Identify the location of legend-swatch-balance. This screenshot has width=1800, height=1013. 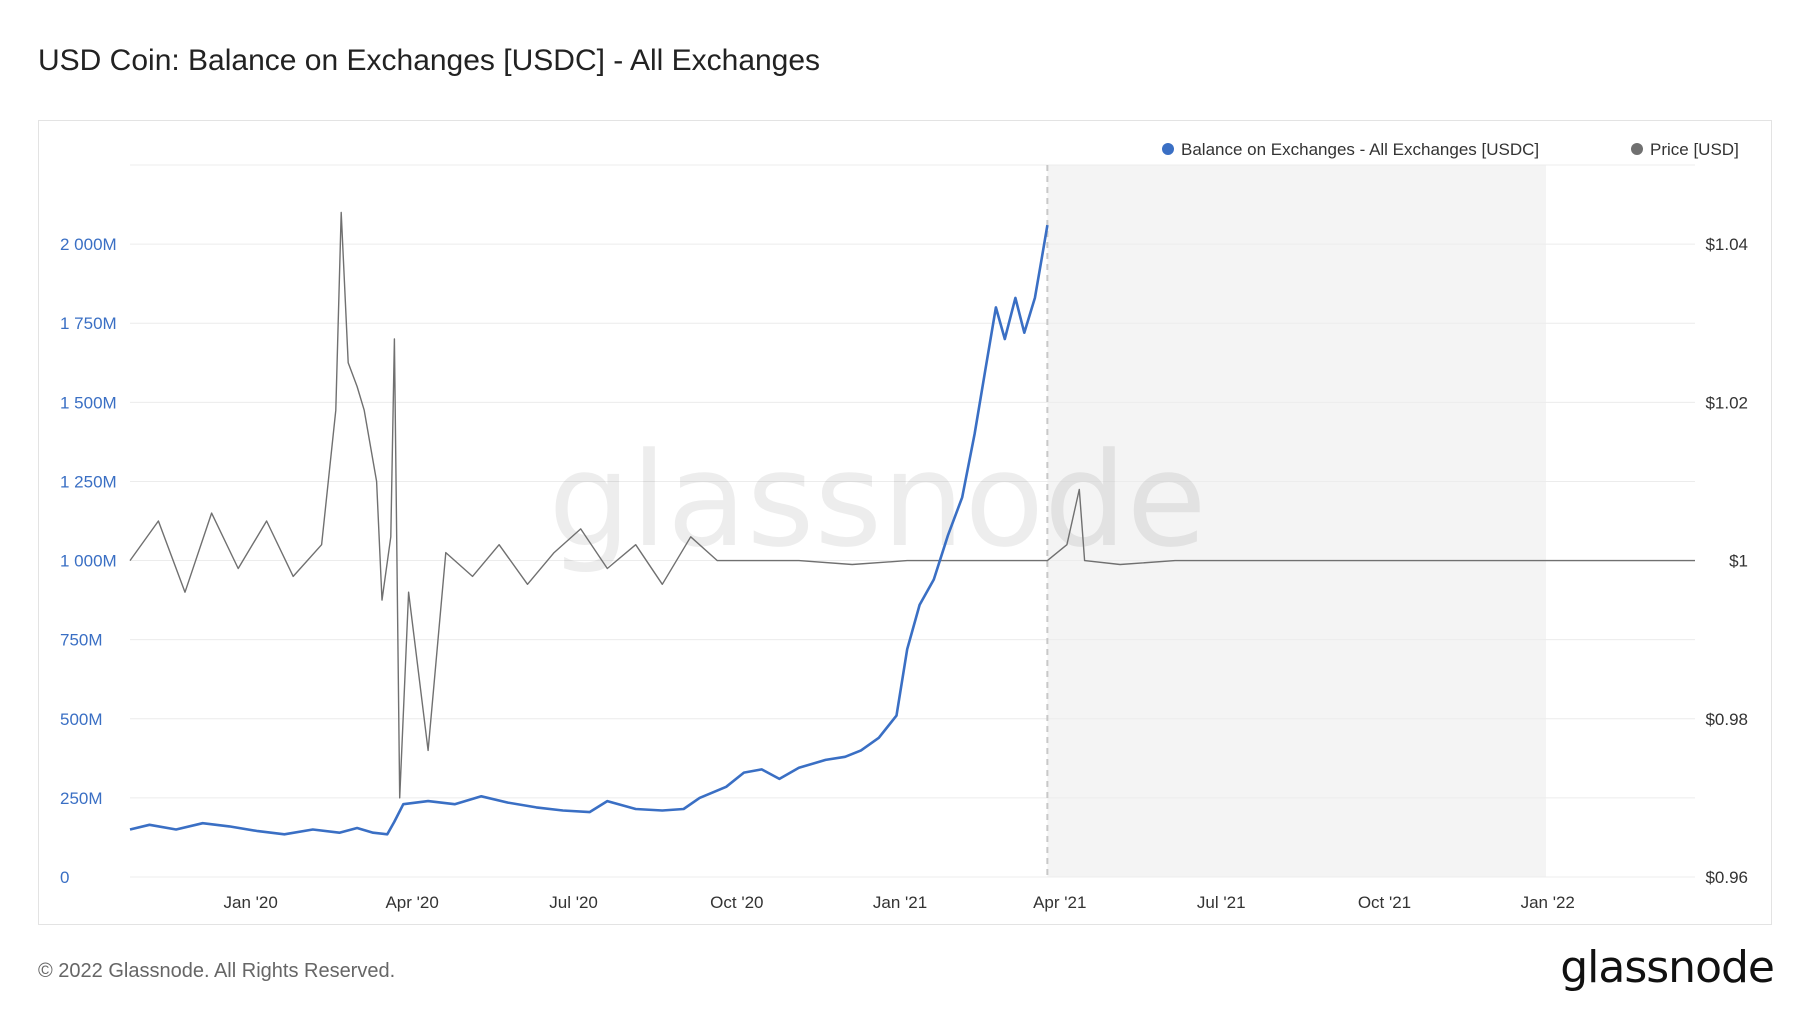
(1168, 149).